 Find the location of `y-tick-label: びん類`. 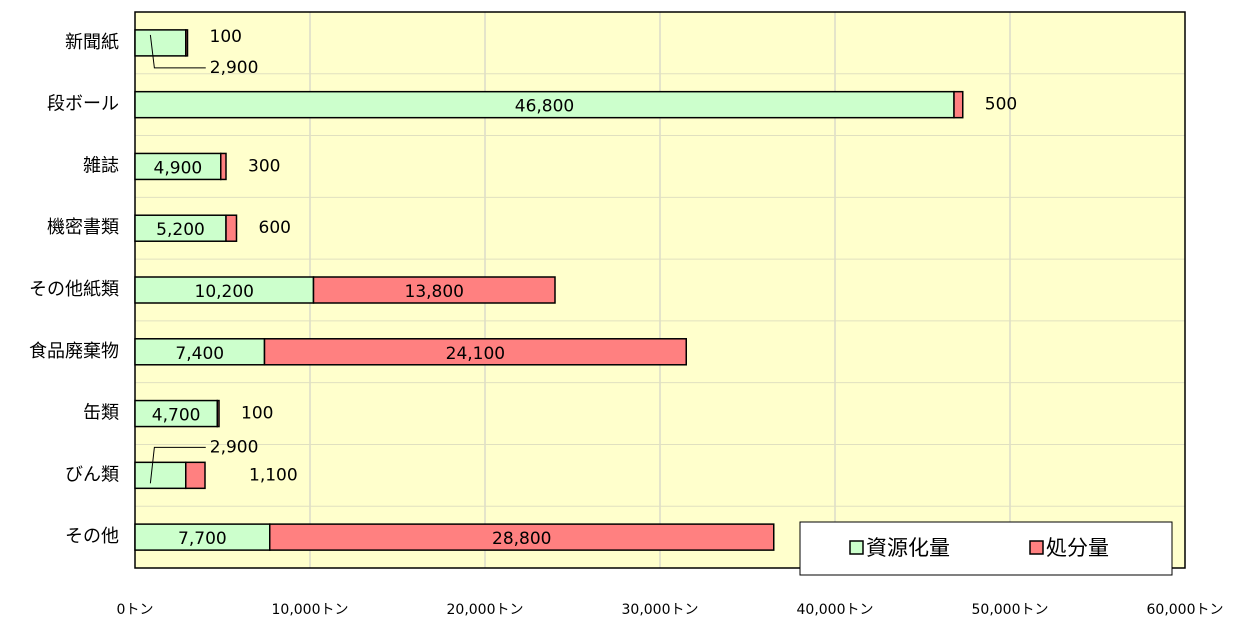

y-tick-label: びん類 is located at coordinates (92, 474).